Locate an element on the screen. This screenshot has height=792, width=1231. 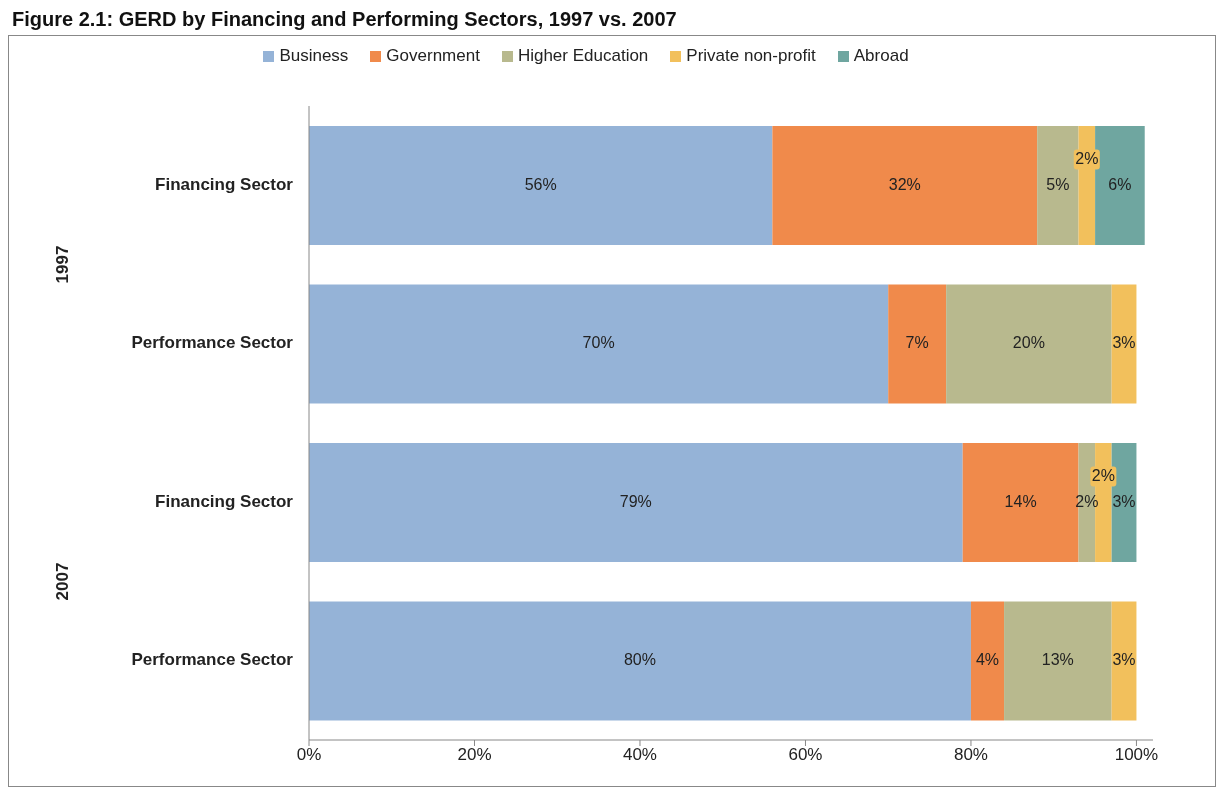
x-tick-label: 80% is located at coordinates (970, 755).